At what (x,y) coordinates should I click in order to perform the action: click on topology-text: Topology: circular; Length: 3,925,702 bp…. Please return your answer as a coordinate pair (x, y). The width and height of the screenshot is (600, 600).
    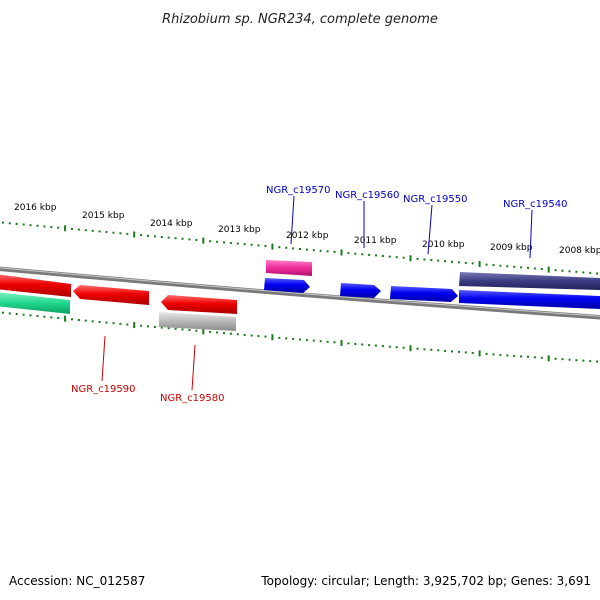
    Looking at the image, I should click on (426, 581).